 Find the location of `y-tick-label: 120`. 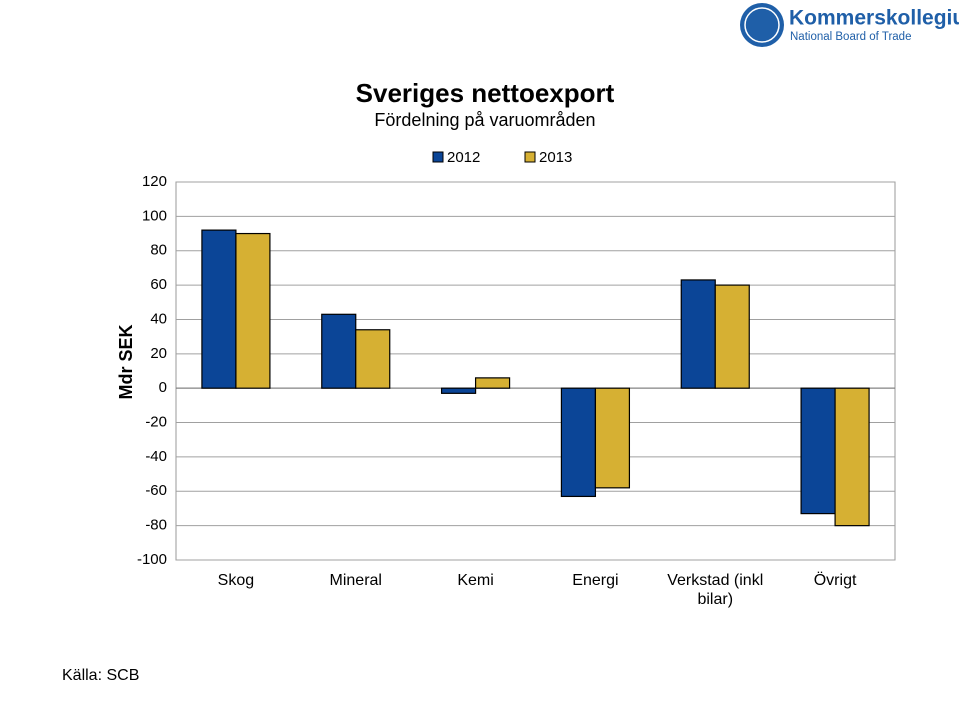

y-tick-label: 120 is located at coordinates (154, 181).